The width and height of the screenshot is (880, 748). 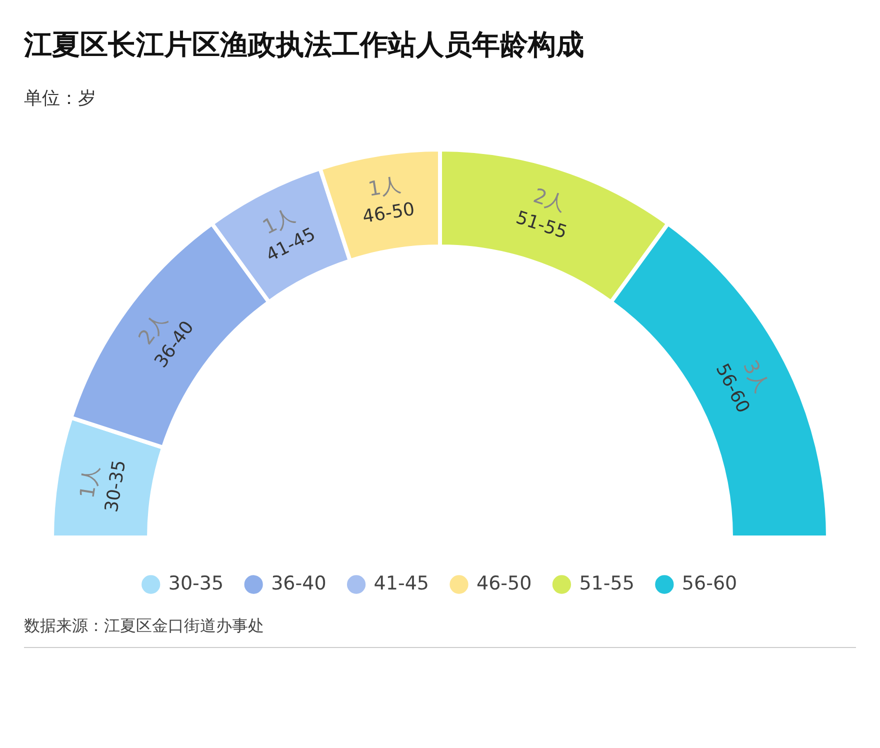 I want to click on legend-label: 41-45, so click(x=402, y=583).